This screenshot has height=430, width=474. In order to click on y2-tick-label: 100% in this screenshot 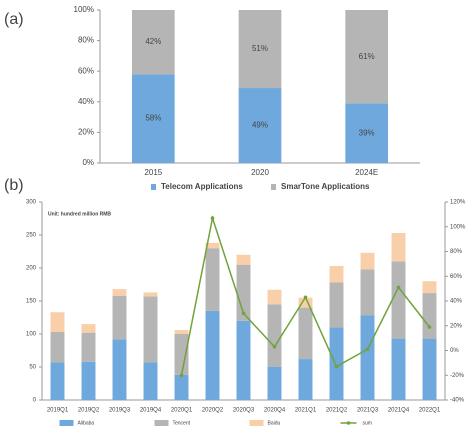, I will do `click(458, 227)`.